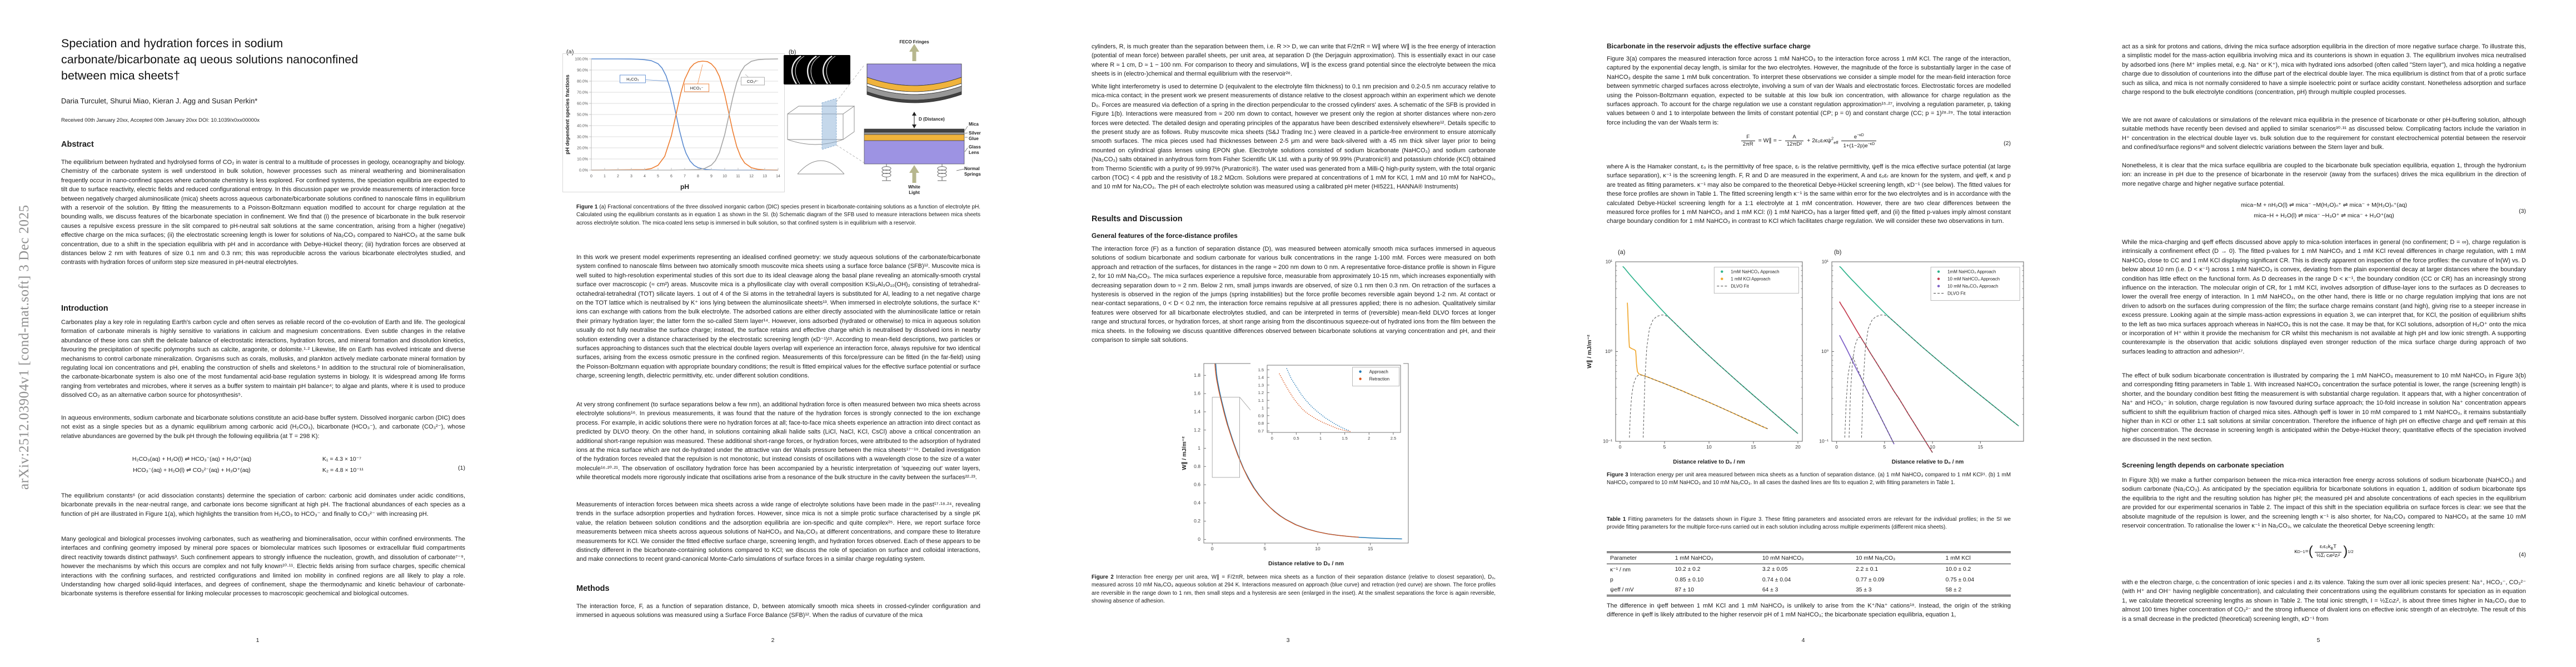  What do you see at coordinates (1296, 438) in the screenshot?
I see `svg-text: 0.5` at bounding box center [1296, 438].